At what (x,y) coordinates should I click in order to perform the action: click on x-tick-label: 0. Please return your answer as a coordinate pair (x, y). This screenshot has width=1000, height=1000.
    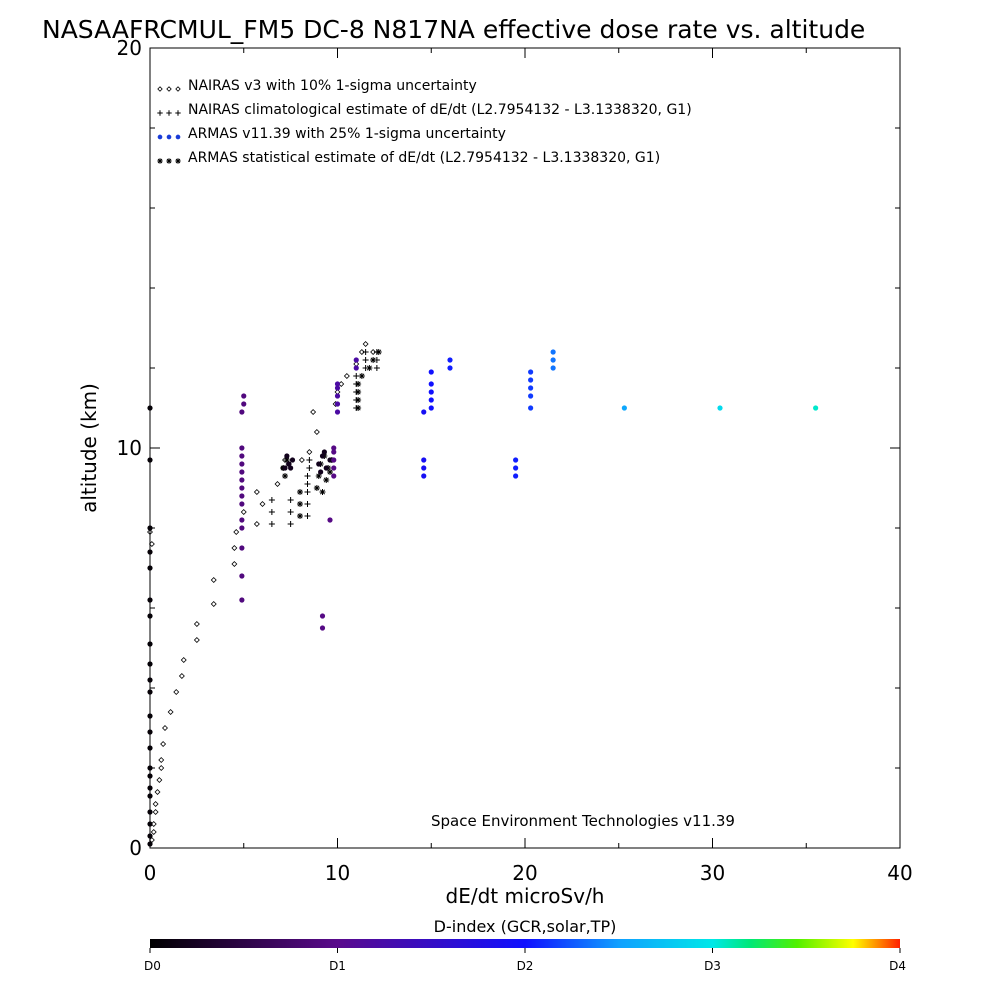
    Looking at the image, I should click on (150, 873).